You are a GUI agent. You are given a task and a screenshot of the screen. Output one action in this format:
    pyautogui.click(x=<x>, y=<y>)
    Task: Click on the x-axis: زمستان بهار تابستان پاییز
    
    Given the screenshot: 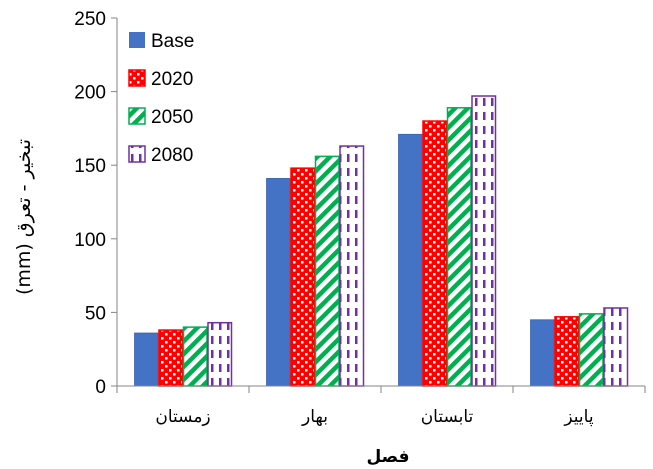 What is the action you would take?
    pyautogui.click(x=381, y=406)
    